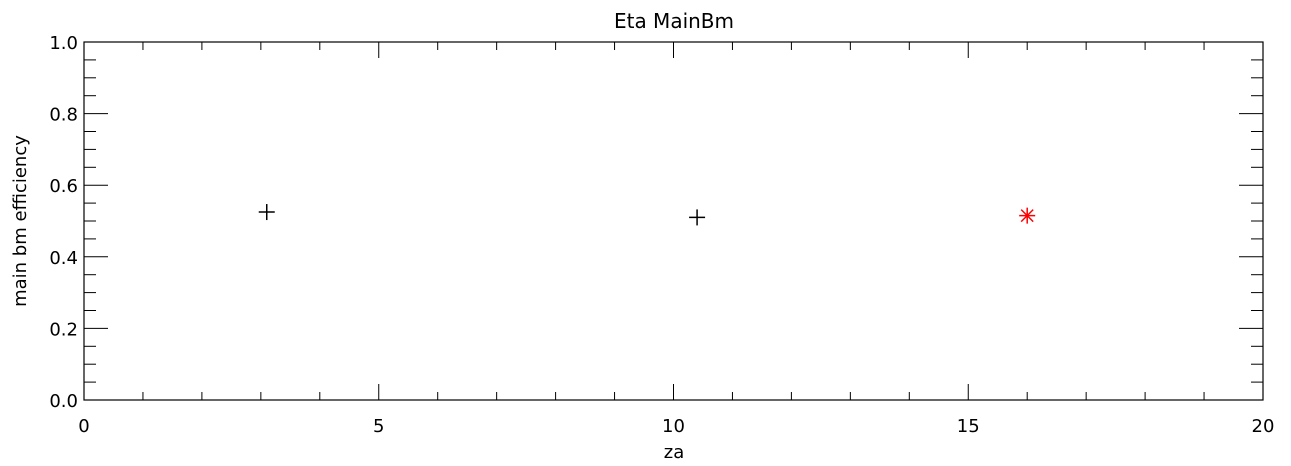  What do you see at coordinates (63, 222) in the screenshot?
I see `y-tick-labels: 0.0 0.2 0.4 0.6 0.8 1.0` at bounding box center [63, 222].